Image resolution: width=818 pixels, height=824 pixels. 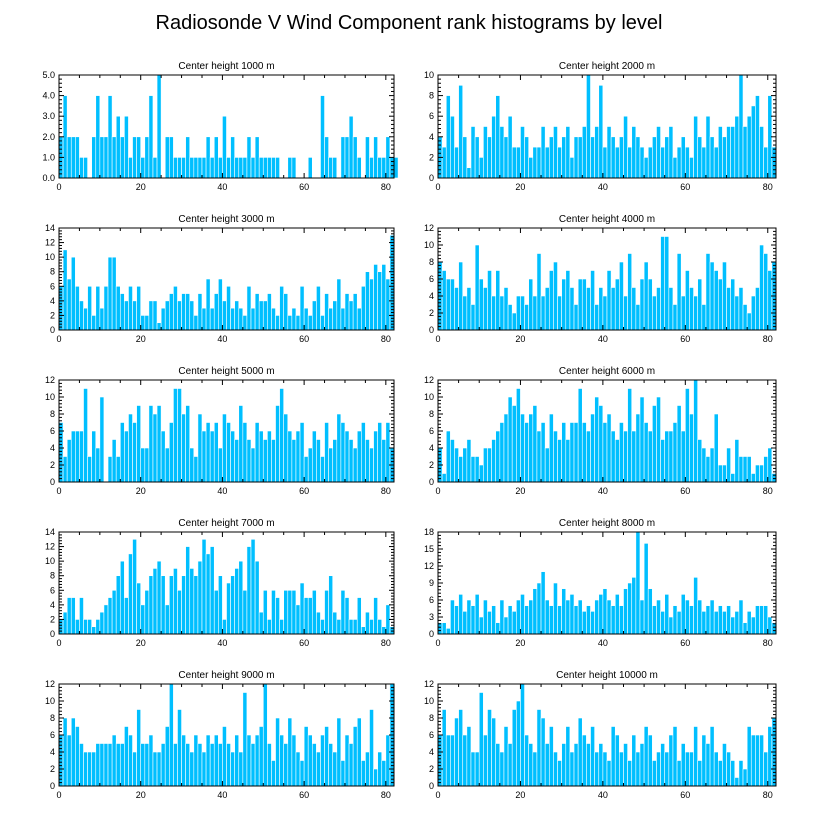 What do you see at coordinates (520, 339) in the screenshot?
I see `x-tick-label: 20` at bounding box center [520, 339].